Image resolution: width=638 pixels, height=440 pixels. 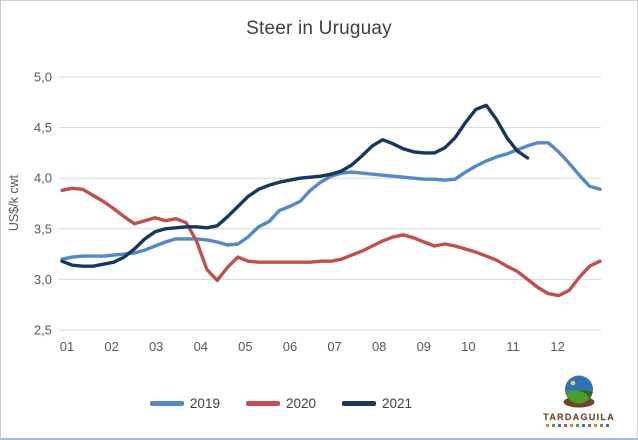 I want to click on chart-title: Steer in Uruguay, so click(x=319, y=28).